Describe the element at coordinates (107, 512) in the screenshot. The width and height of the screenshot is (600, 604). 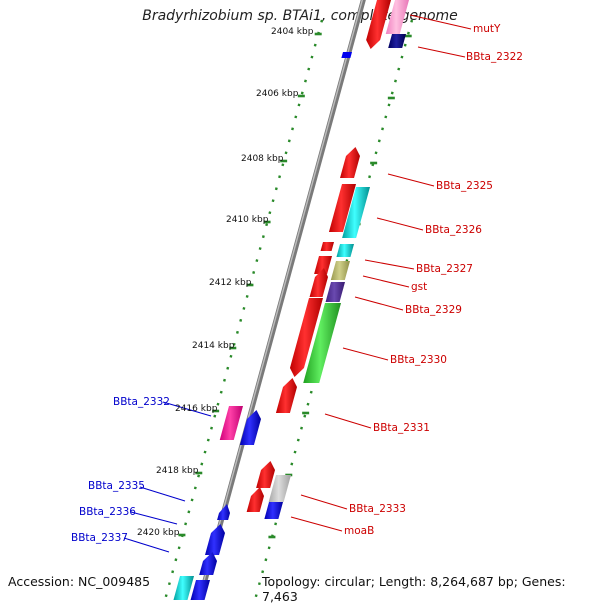
I see `gene-label-bbta-2336: BBta_2336` at that location.